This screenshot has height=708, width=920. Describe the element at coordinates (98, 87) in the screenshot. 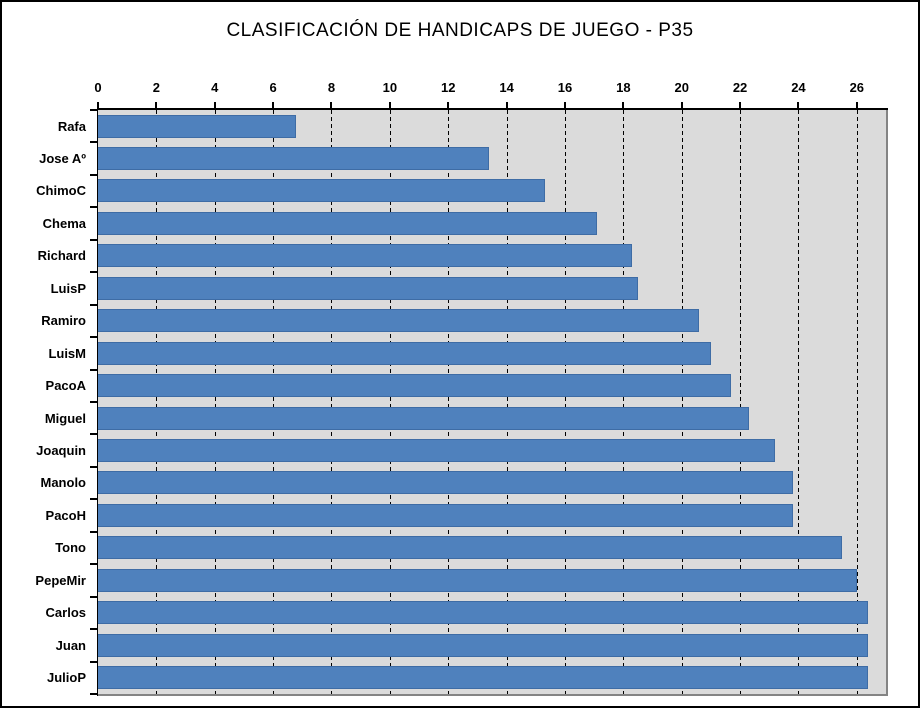

I see `x-axis-label: 0` at that location.